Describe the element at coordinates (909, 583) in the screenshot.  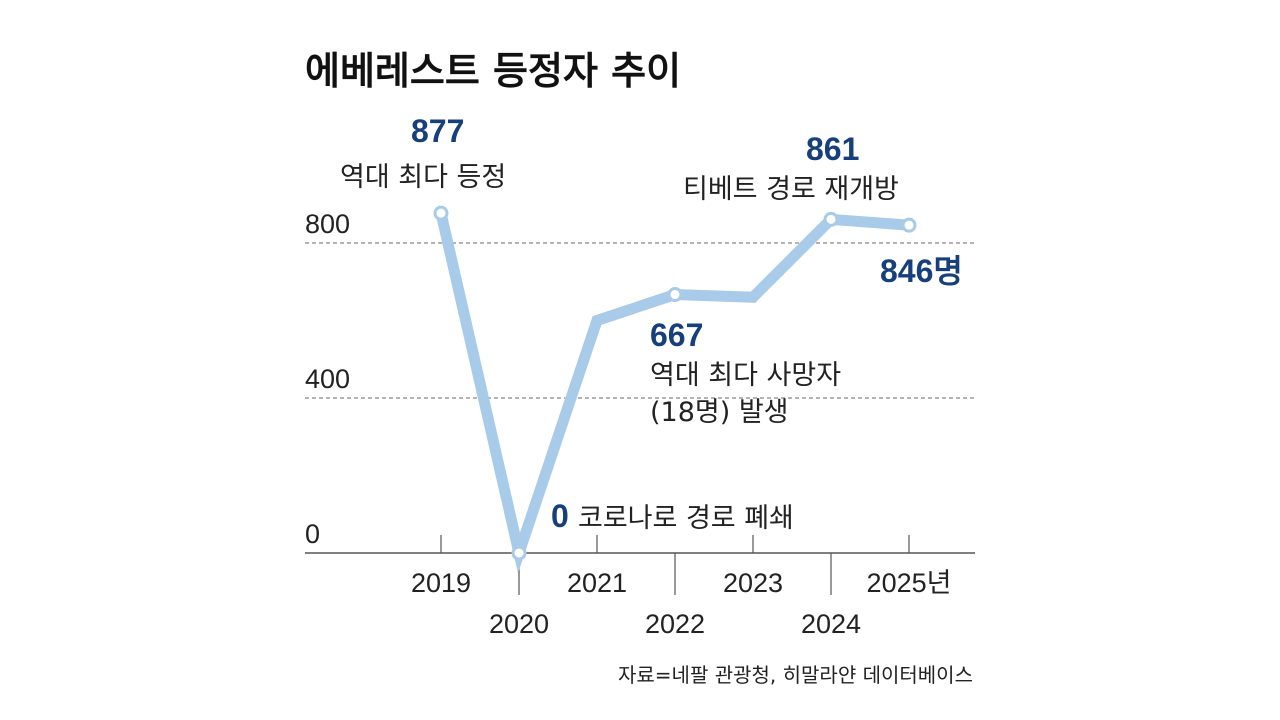
I see `x-tick-label: 2025년` at that location.